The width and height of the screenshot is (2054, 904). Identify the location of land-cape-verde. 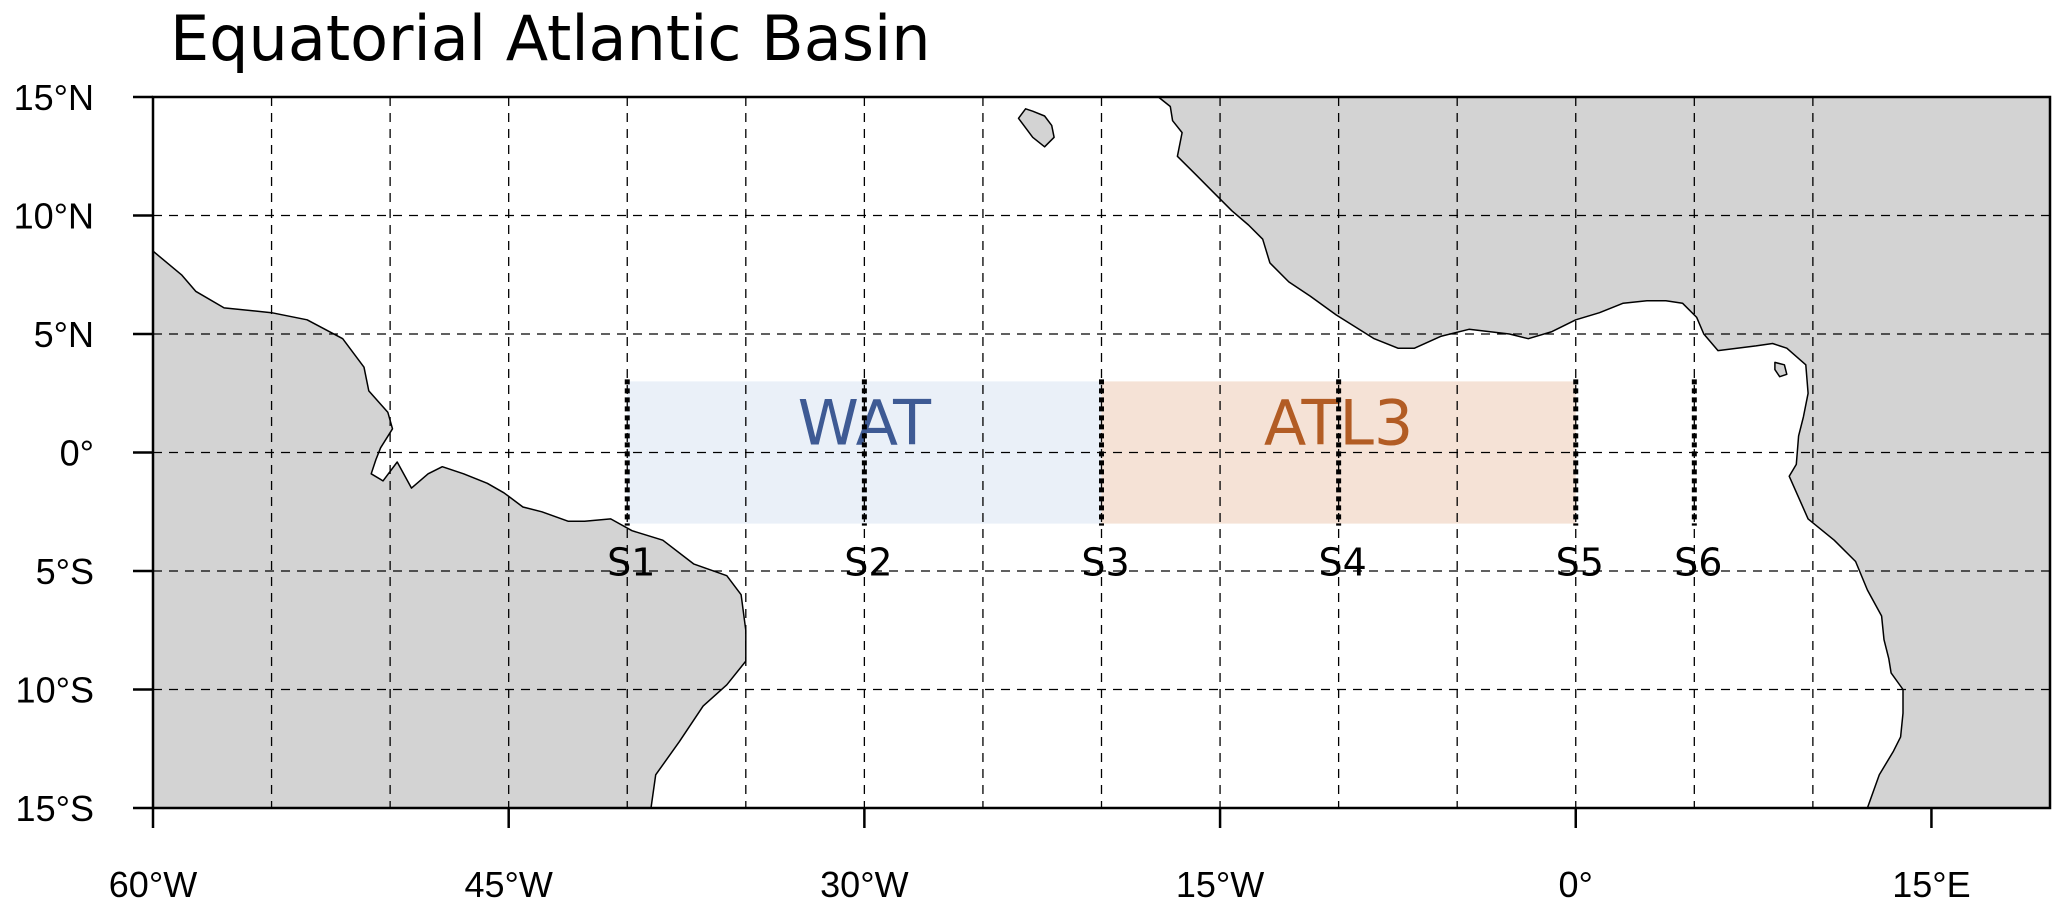
(1036, 128).